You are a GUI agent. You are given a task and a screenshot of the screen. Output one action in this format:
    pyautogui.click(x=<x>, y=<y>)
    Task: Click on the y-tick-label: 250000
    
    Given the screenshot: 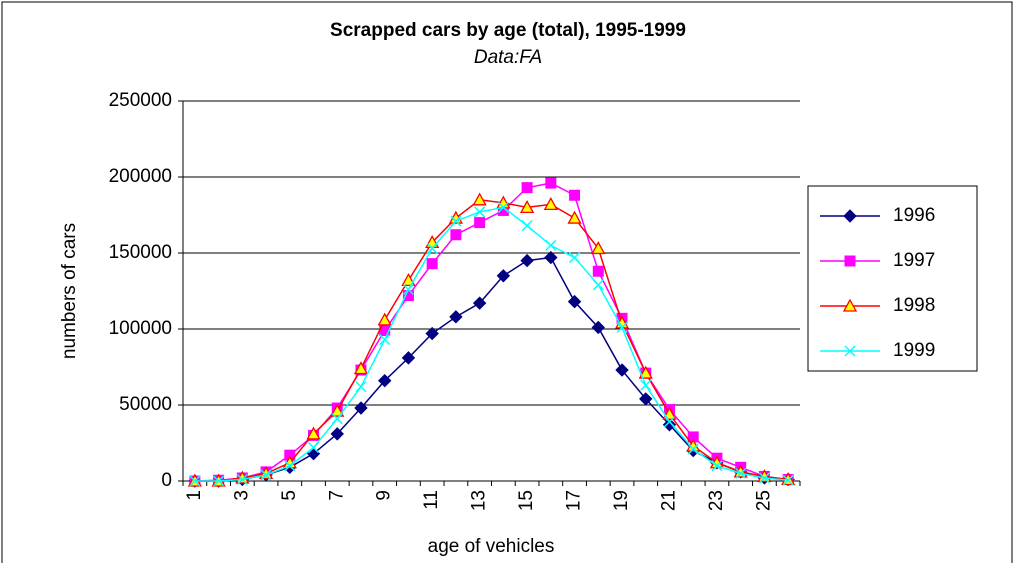 What is the action you would take?
    pyautogui.click(x=140, y=100)
    